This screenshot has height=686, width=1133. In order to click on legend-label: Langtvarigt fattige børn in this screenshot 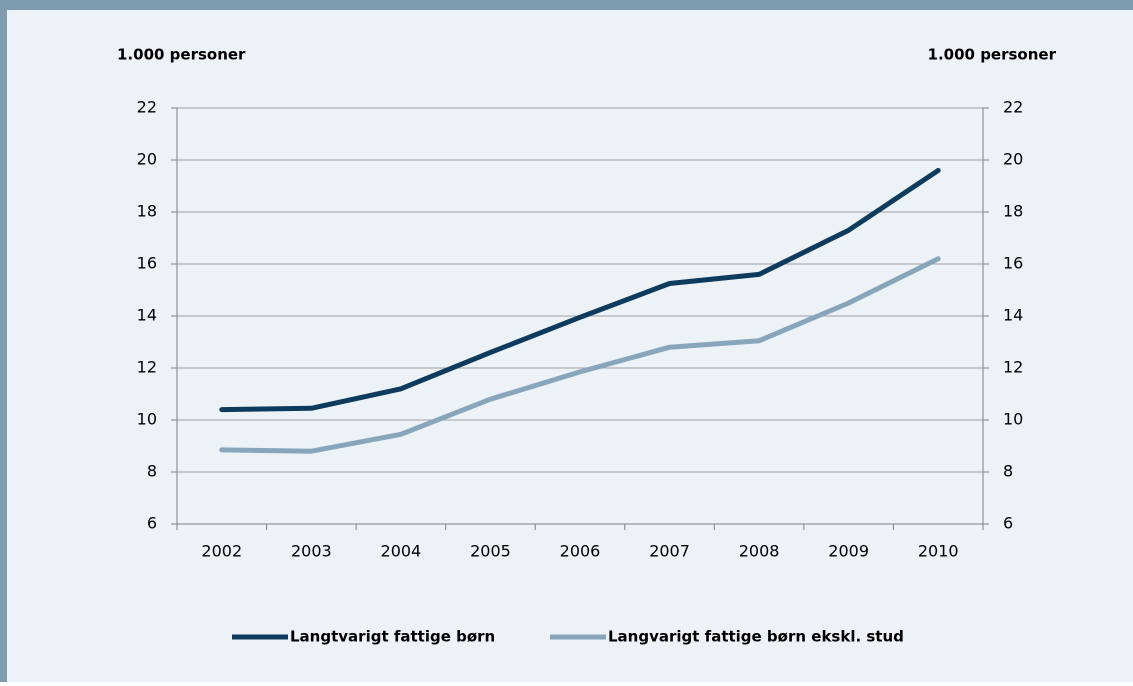, I will do `click(392, 637)`.